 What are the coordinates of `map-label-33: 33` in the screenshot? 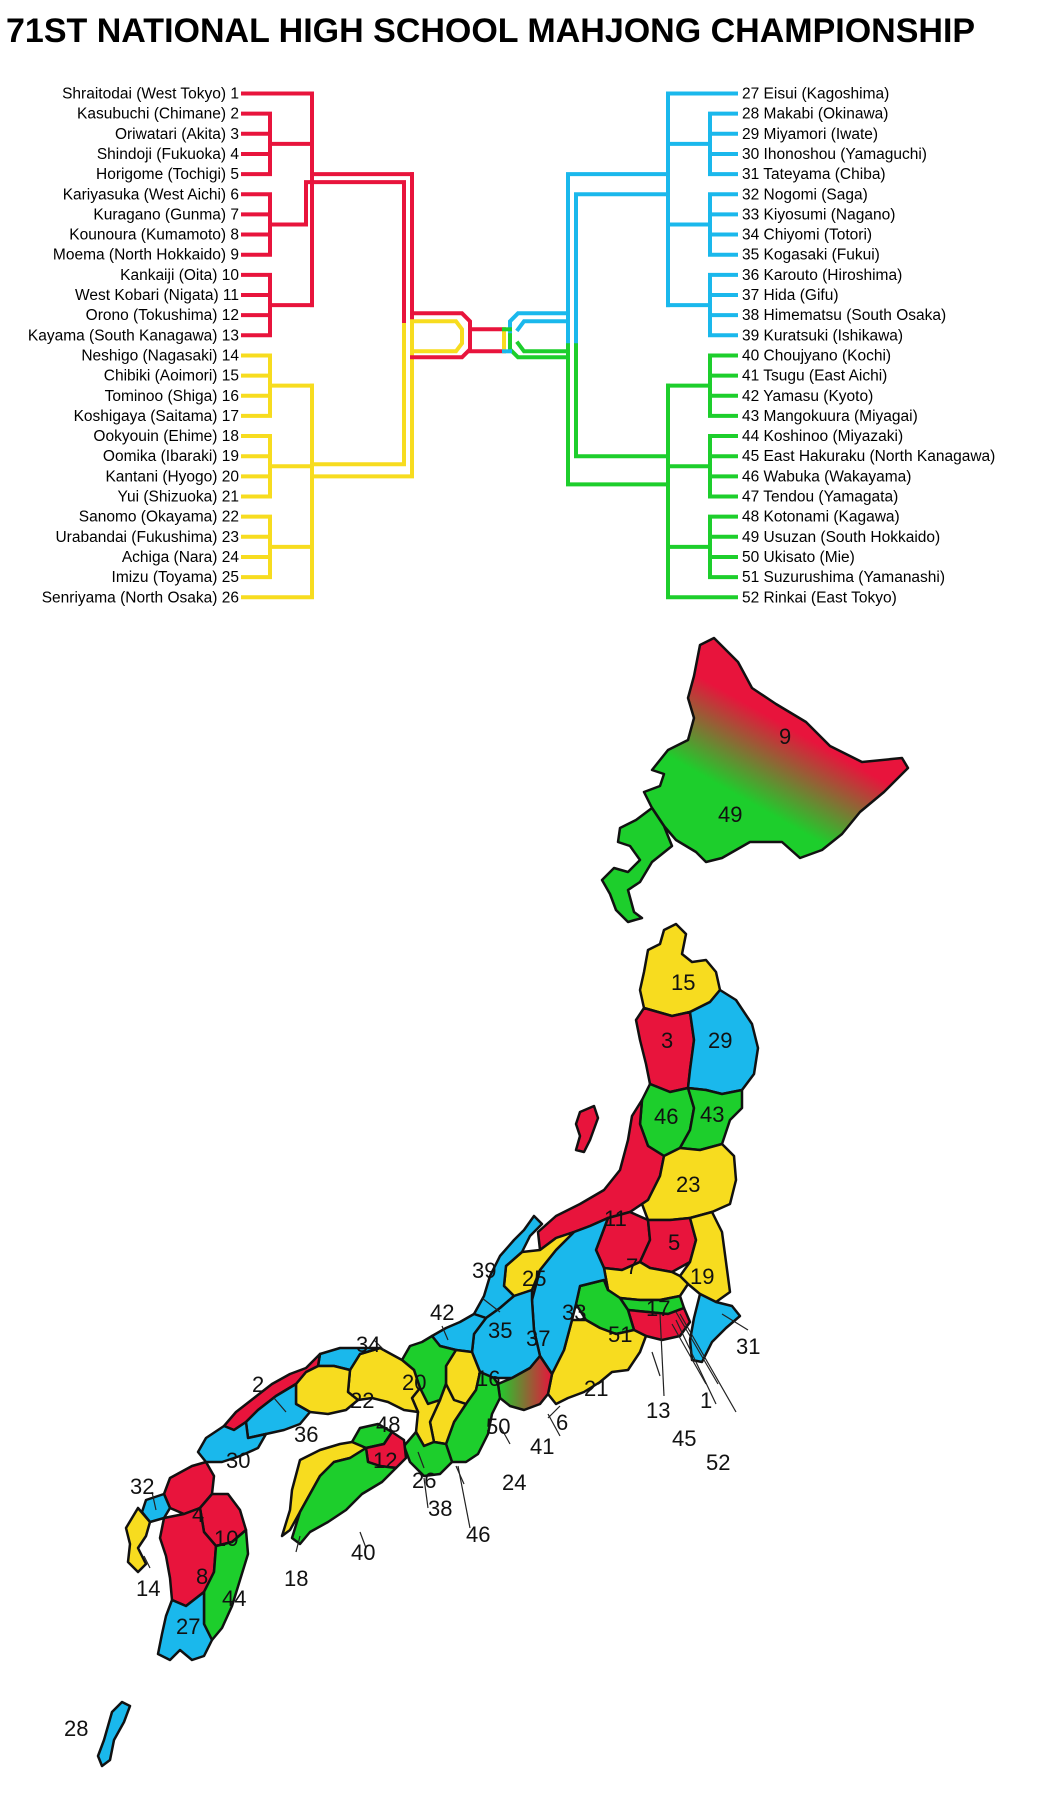 It's located at (574, 1312).